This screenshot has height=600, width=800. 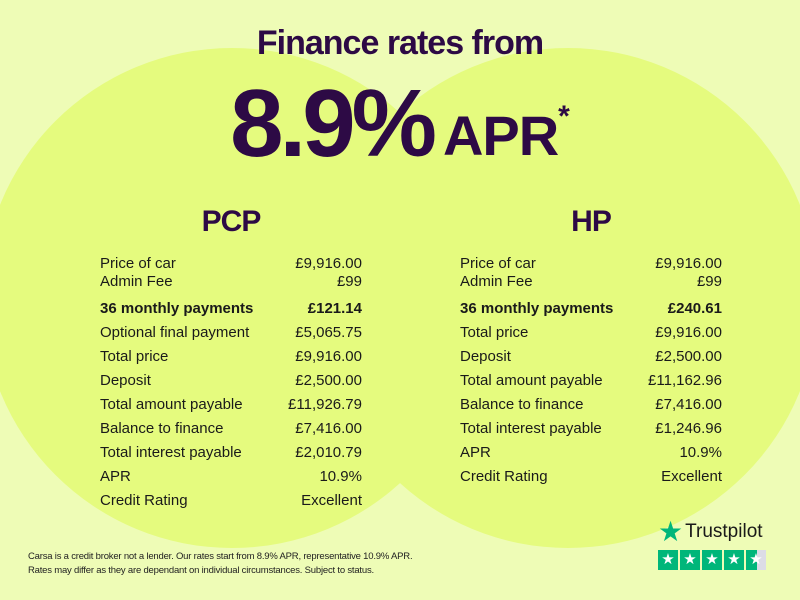 What do you see at coordinates (564, 116) in the screenshot?
I see `asterisk: *` at bounding box center [564, 116].